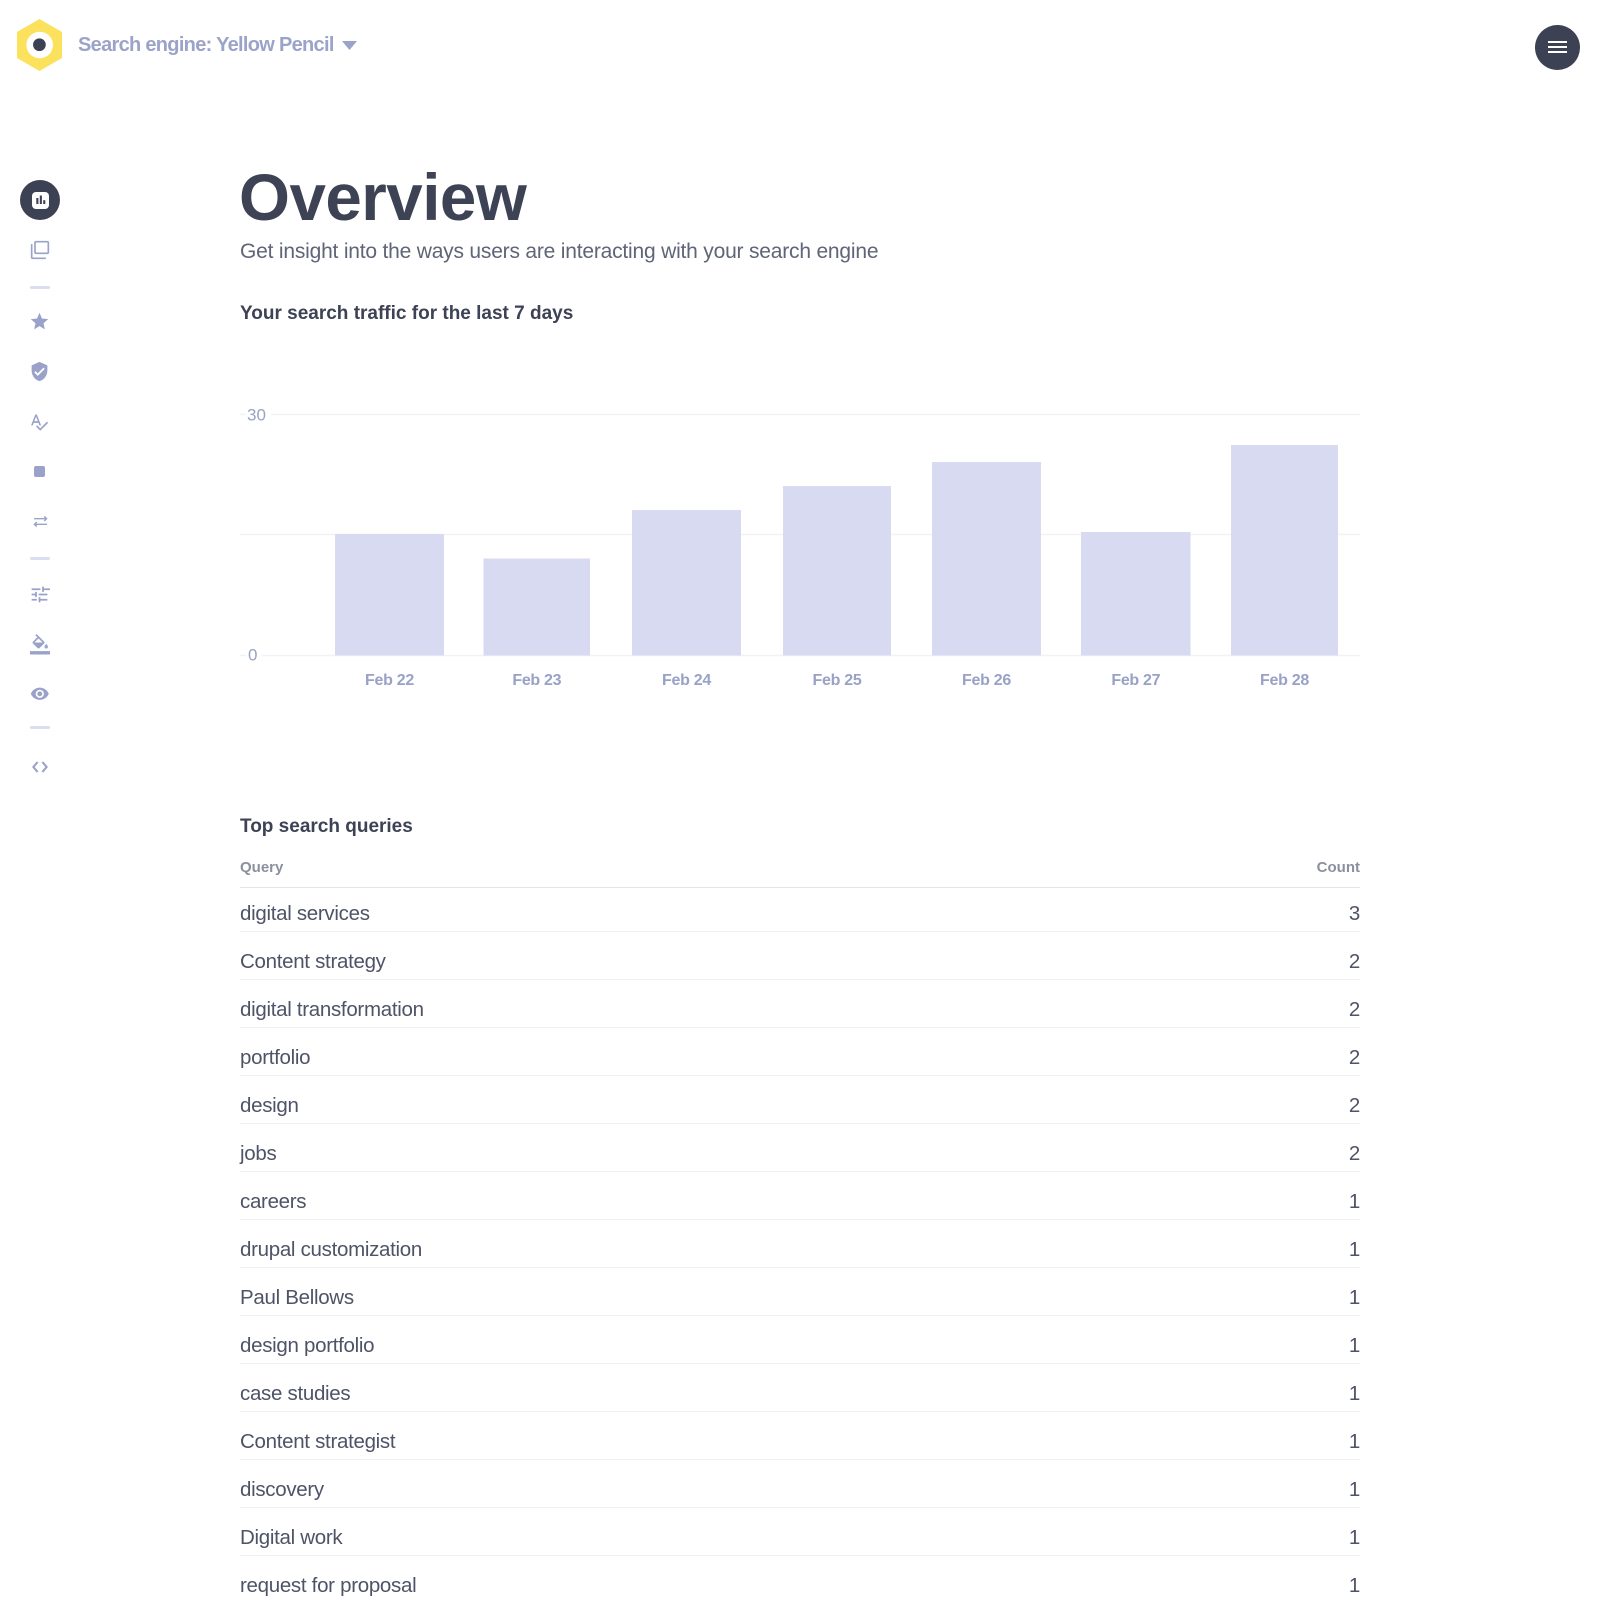  Describe the element at coordinates (389, 680) in the screenshot. I see `svg-text: Feb 22` at that location.